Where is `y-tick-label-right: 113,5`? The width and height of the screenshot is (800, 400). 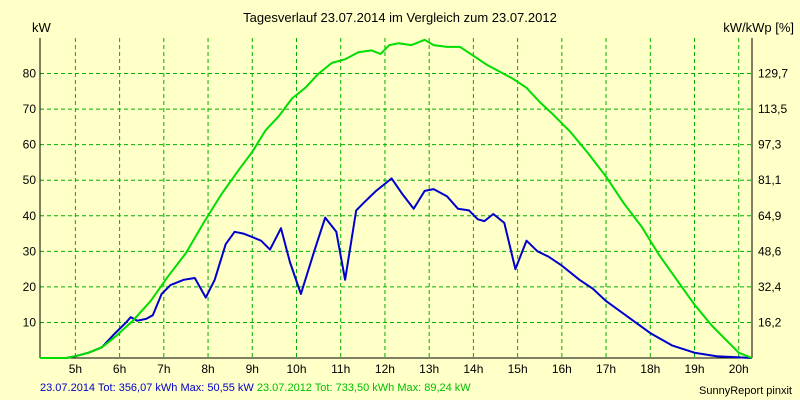 y-tick-label-right: 113,5 is located at coordinates (772, 109).